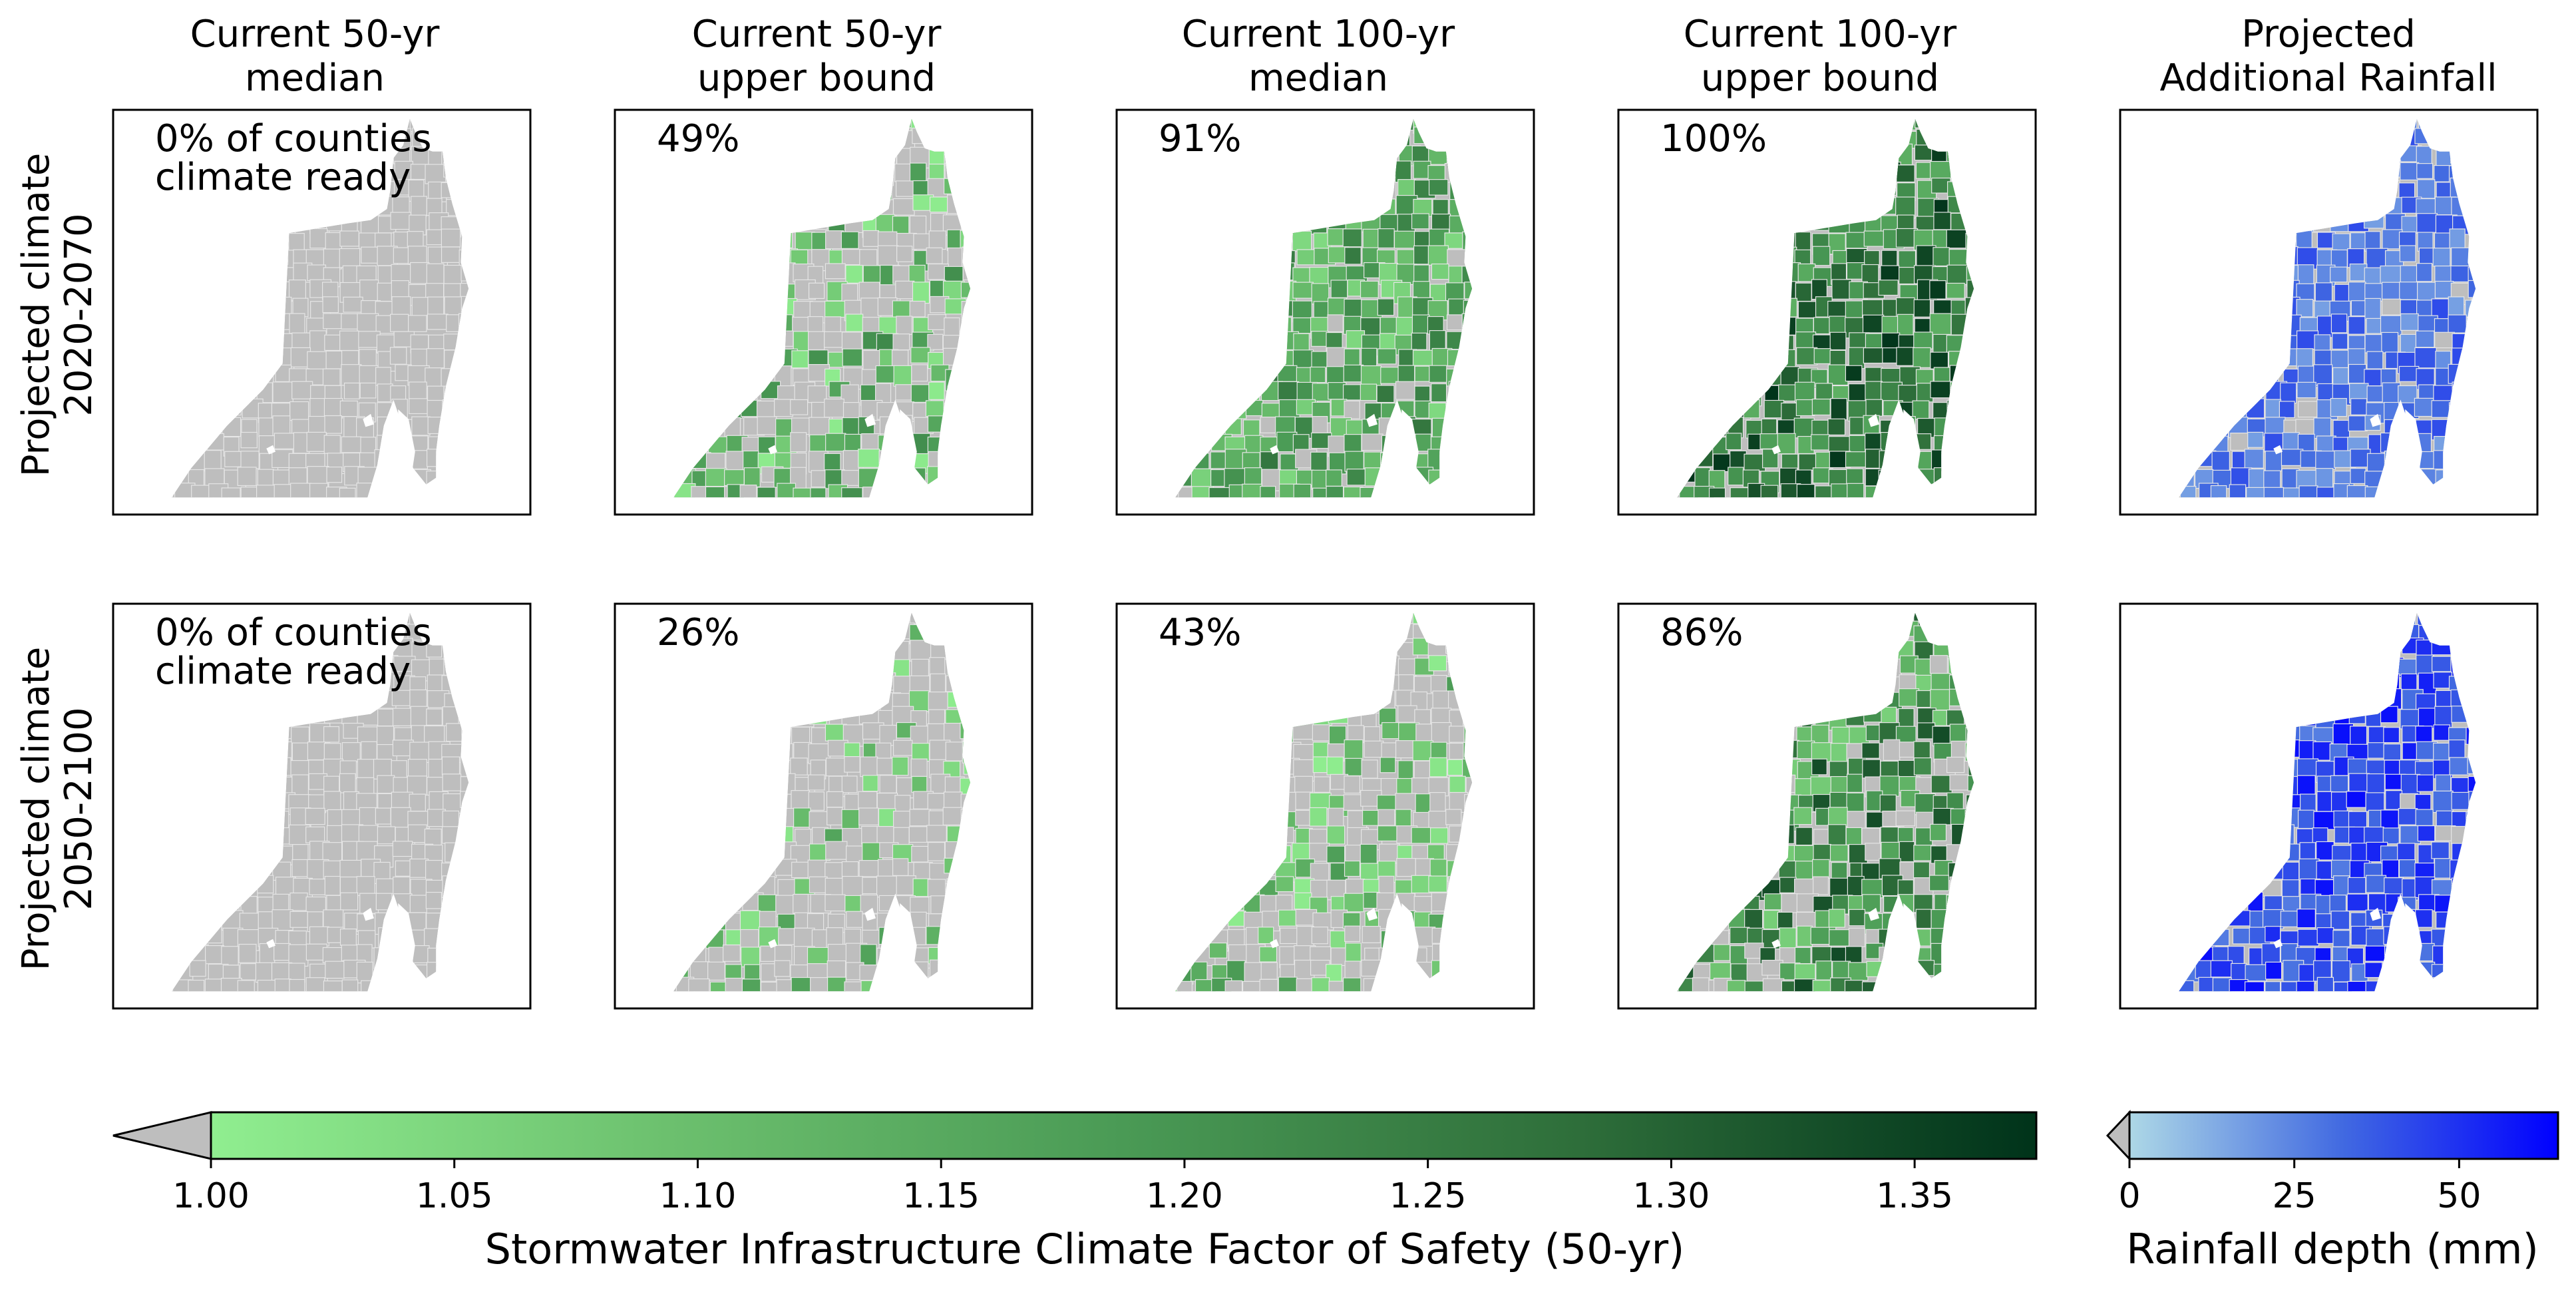 The image size is (2576, 1292). What do you see at coordinates (698, 632) in the screenshot?
I see `annotation-r2-c2: 26%` at bounding box center [698, 632].